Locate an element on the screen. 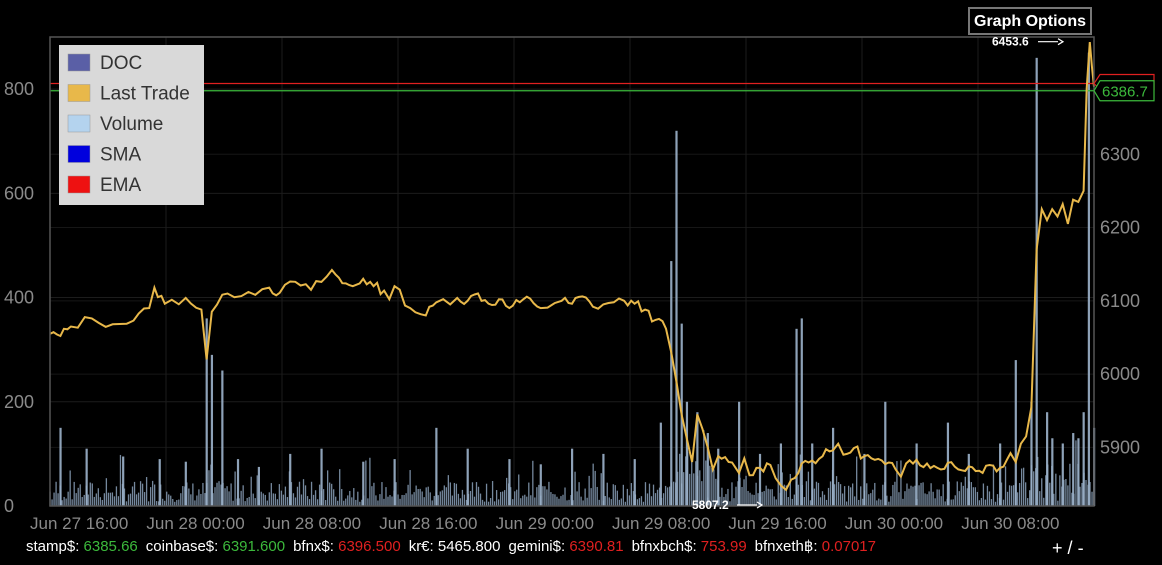 The height and width of the screenshot is (565, 1162). zoom-out-button: - is located at coordinates (1080, 548).